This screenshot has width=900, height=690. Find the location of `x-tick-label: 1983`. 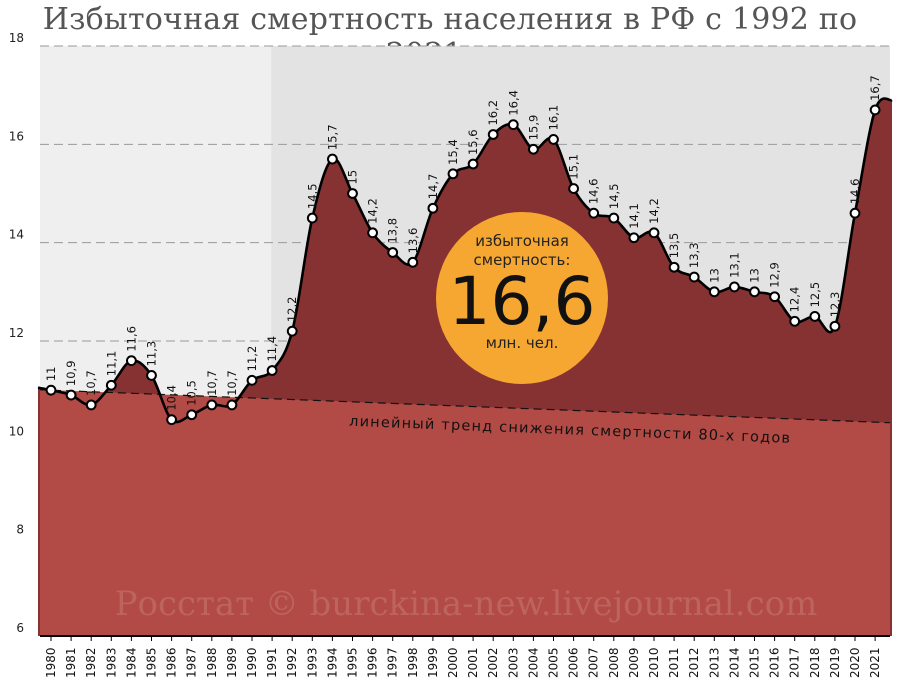

x-tick-label: 1983 is located at coordinates (111, 662).